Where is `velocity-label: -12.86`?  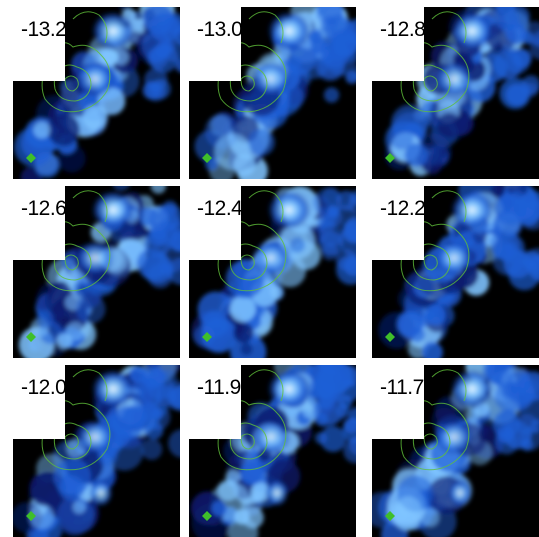
velocity-label: -12.86 is located at coordinates (408, 29).